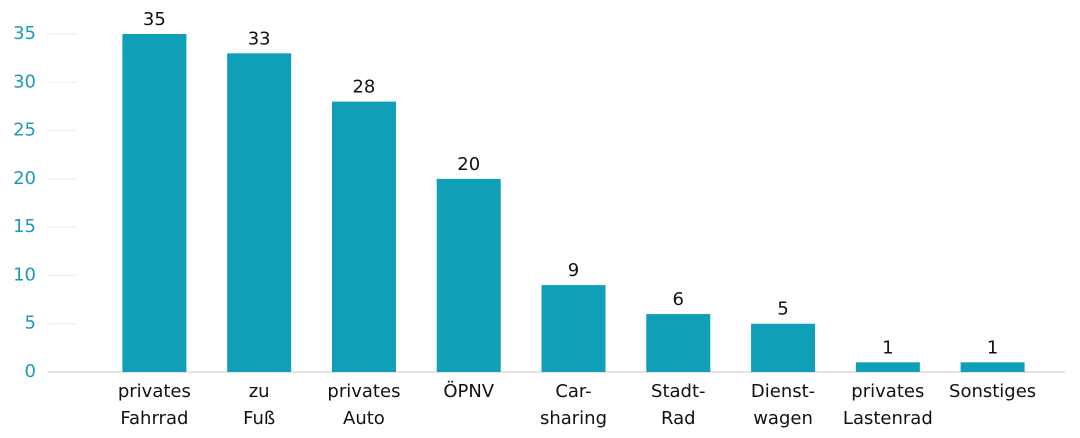  I want to click on x-tick-label: Dienst-wagen, so click(783, 405).